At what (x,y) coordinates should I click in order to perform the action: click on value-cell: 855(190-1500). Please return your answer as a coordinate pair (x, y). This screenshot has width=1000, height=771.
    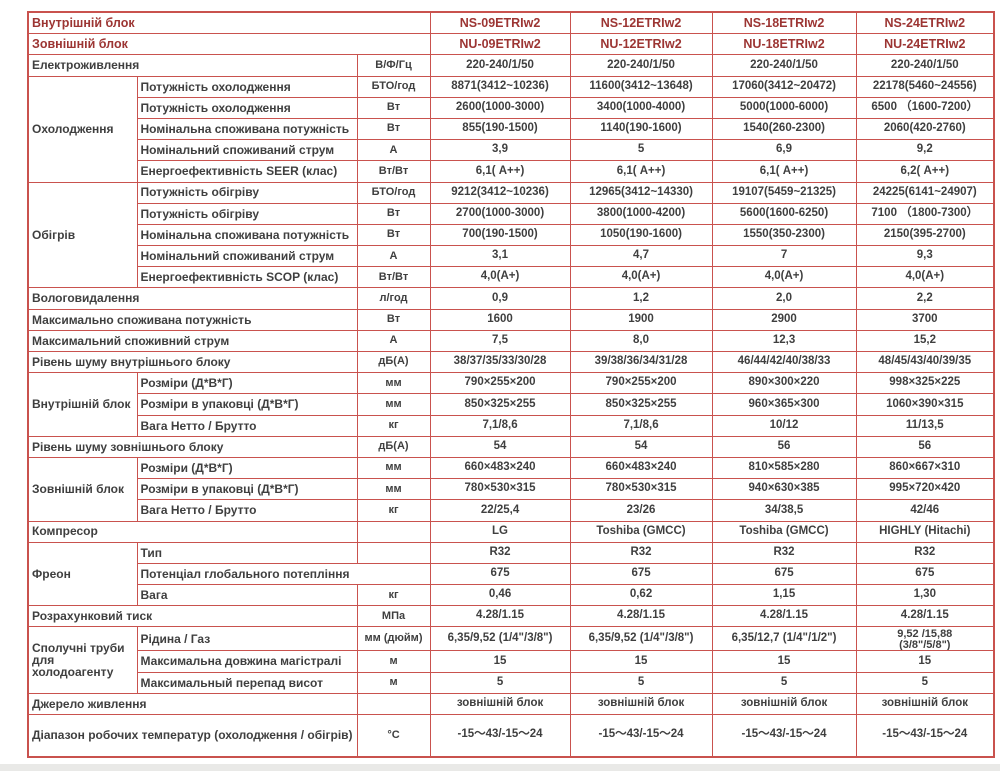
    Looking at the image, I should click on (500, 129).